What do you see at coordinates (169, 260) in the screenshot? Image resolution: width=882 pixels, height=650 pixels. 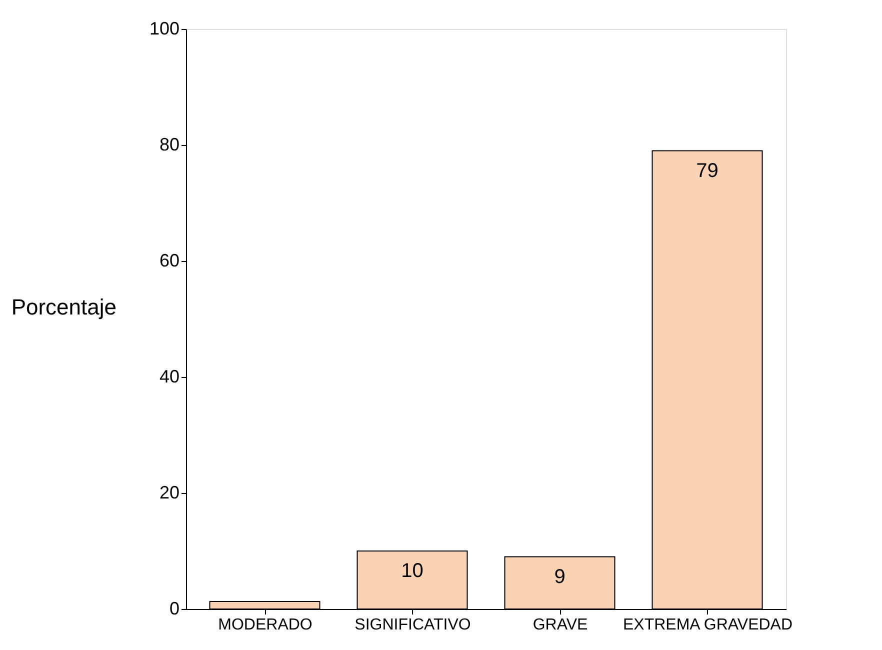 I see `y-tick-label: 60` at bounding box center [169, 260].